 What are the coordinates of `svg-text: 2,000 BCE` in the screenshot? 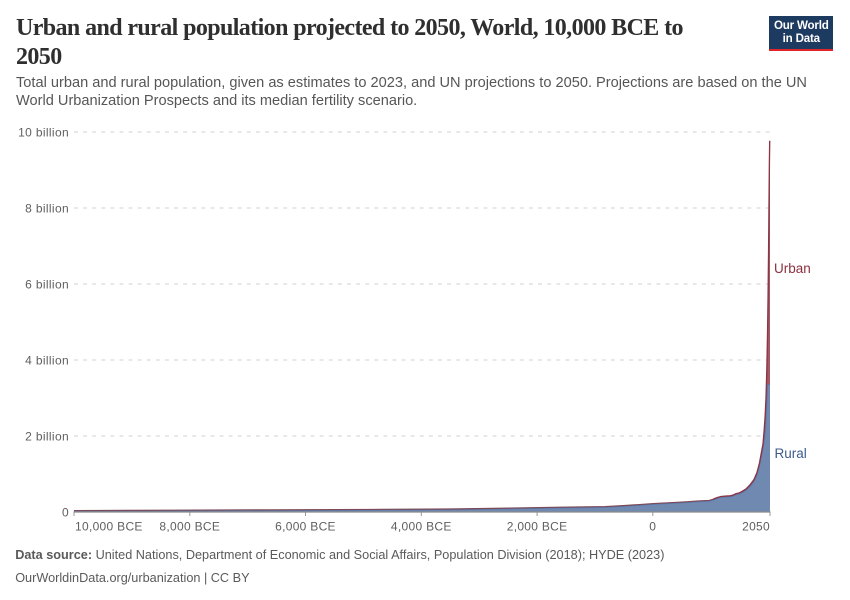 It's located at (537, 527).